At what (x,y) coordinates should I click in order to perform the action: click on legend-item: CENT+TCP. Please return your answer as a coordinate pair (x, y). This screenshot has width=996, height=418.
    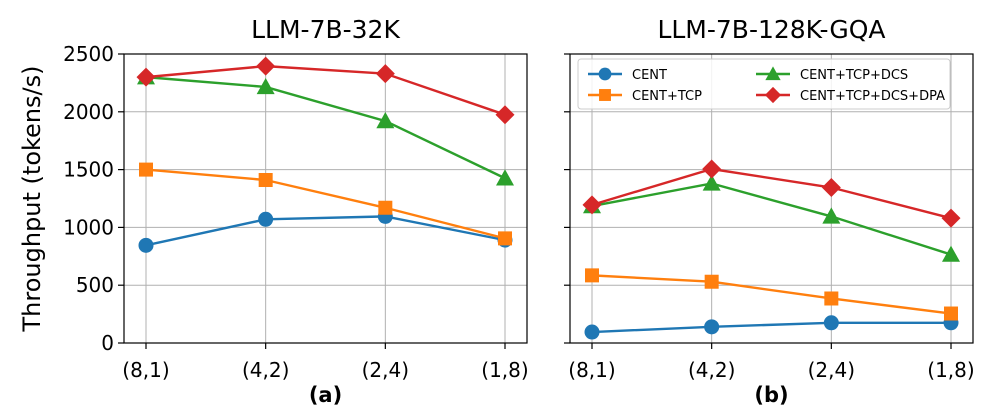
    Looking at the image, I should click on (645, 96).